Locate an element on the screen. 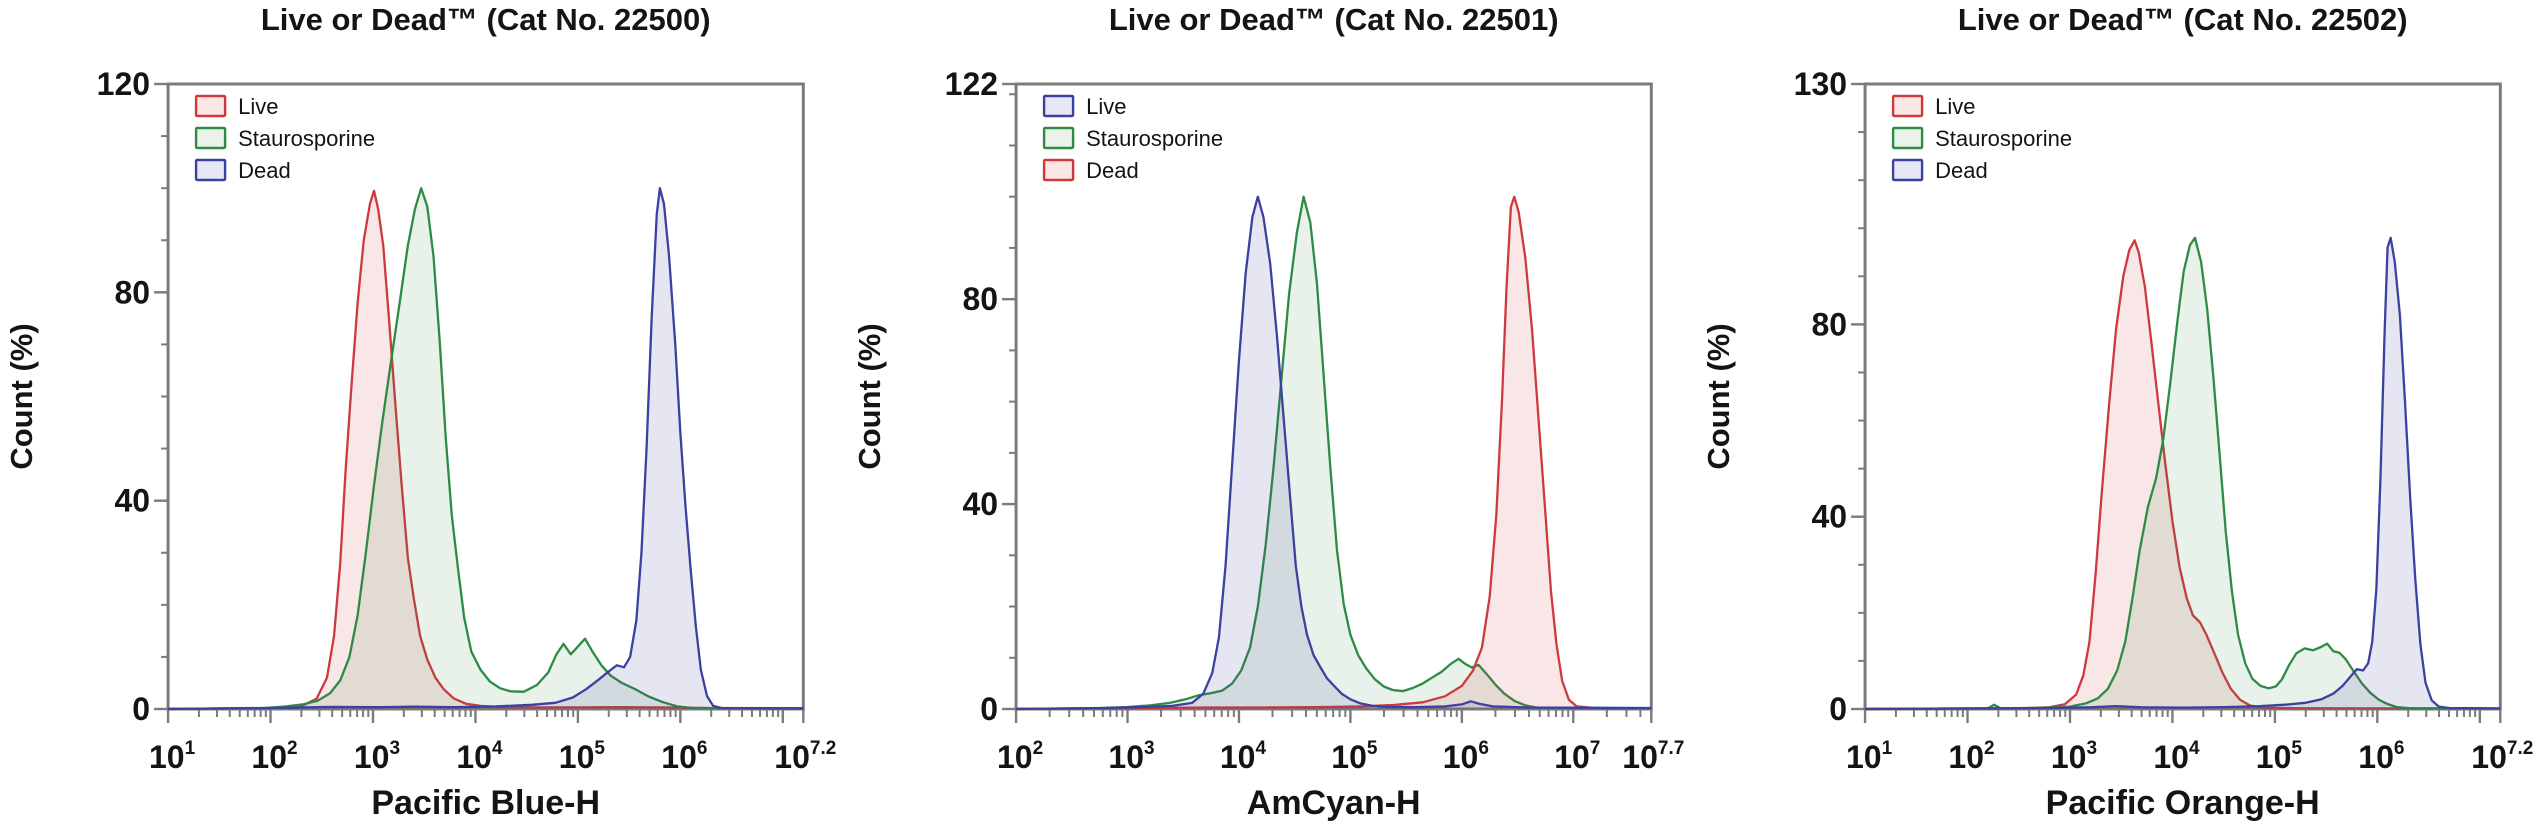 This screenshot has height=828, width=2545. series-staurosporine-fill is located at coordinates (2182, 473).